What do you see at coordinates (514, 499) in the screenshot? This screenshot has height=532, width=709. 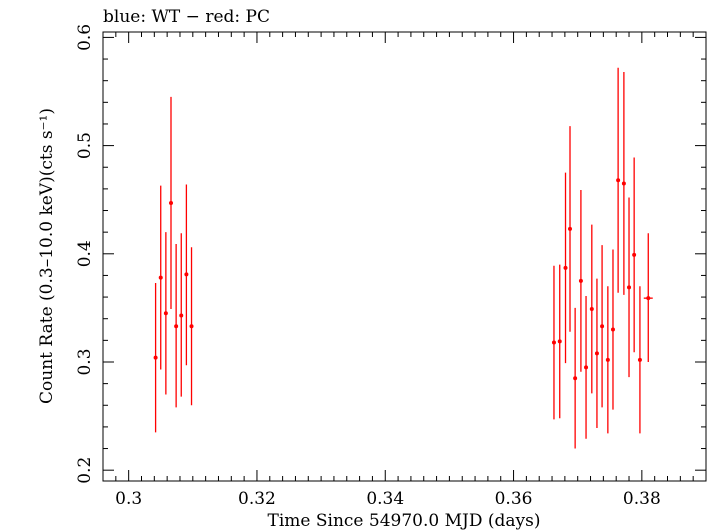 I see `x-tick-label: 0.36` at bounding box center [514, 499].